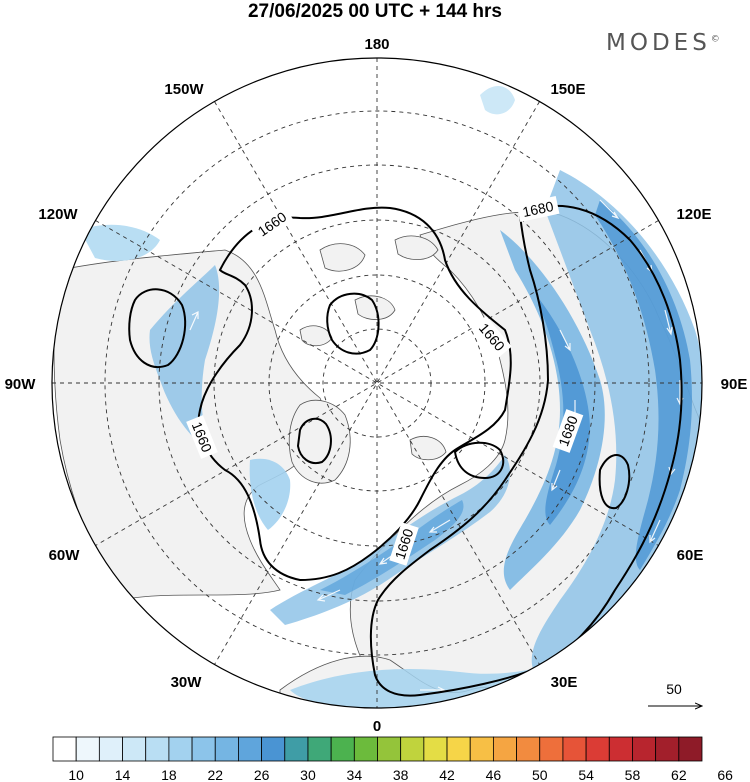 The height and width of the screenshot is (782, 750). What do you see at coordinates (270, 494) in the screenshot?
I see `jet-band-greenland` at bounding box center [270, 494].